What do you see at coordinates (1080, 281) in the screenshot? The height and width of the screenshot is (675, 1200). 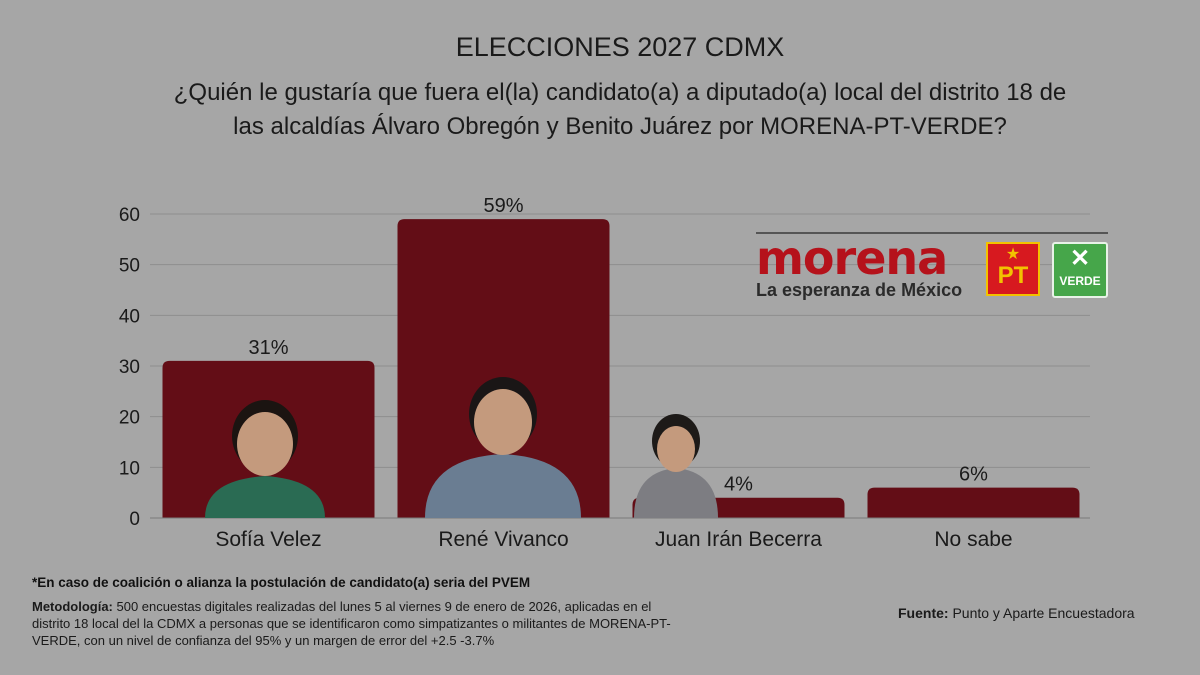 I see `verde-logo-text: VERDE` at bounding box center [1080, 281].